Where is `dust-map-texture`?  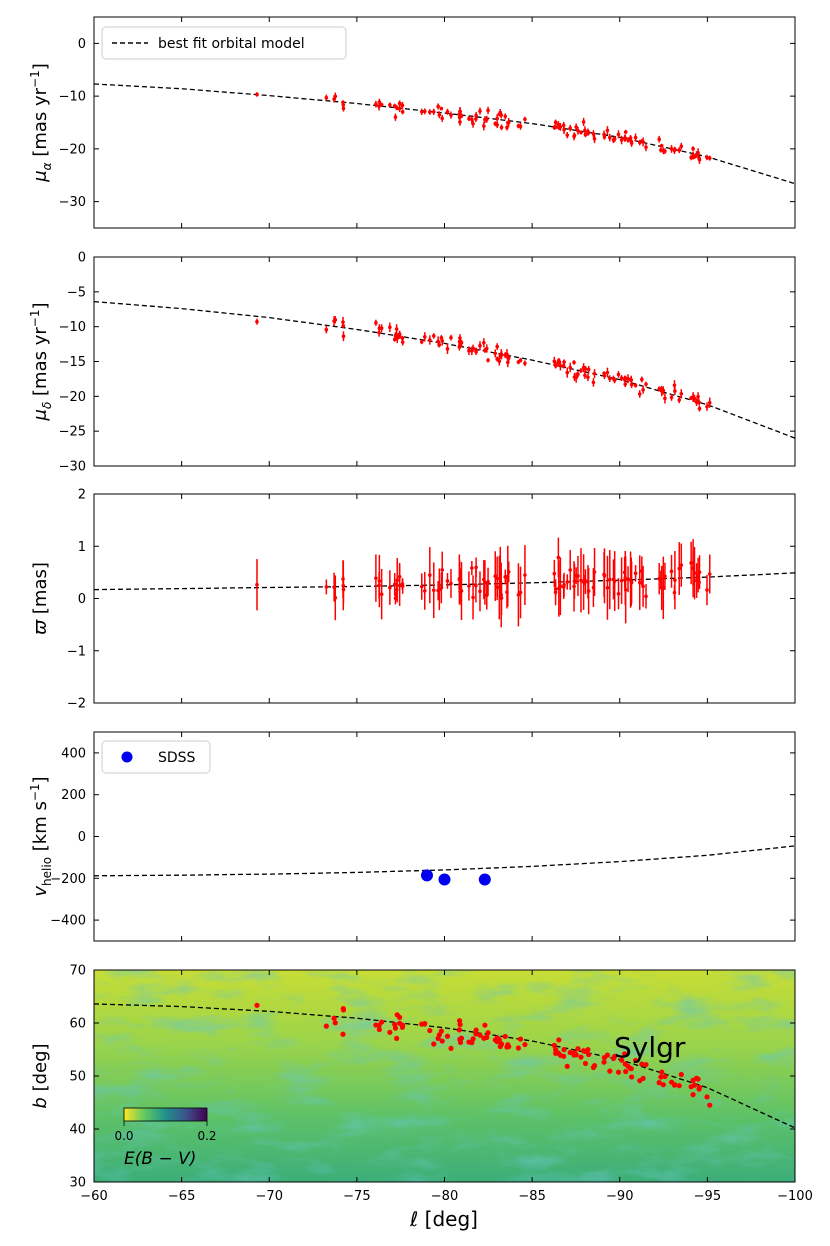
dust-map-texture is located at coordinates (444, 1076).